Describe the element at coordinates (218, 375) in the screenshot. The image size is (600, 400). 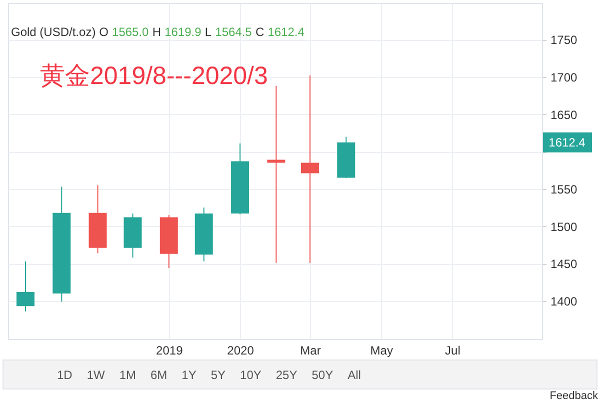
I see `text: 5Y` at that location.